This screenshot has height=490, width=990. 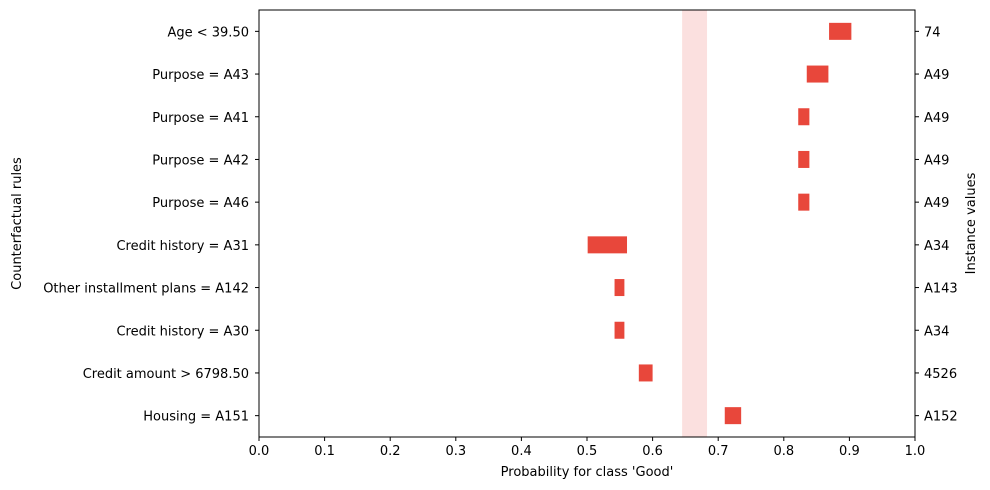 I want to click on x-tick-label: 1.0, so click(x=915, y=451).